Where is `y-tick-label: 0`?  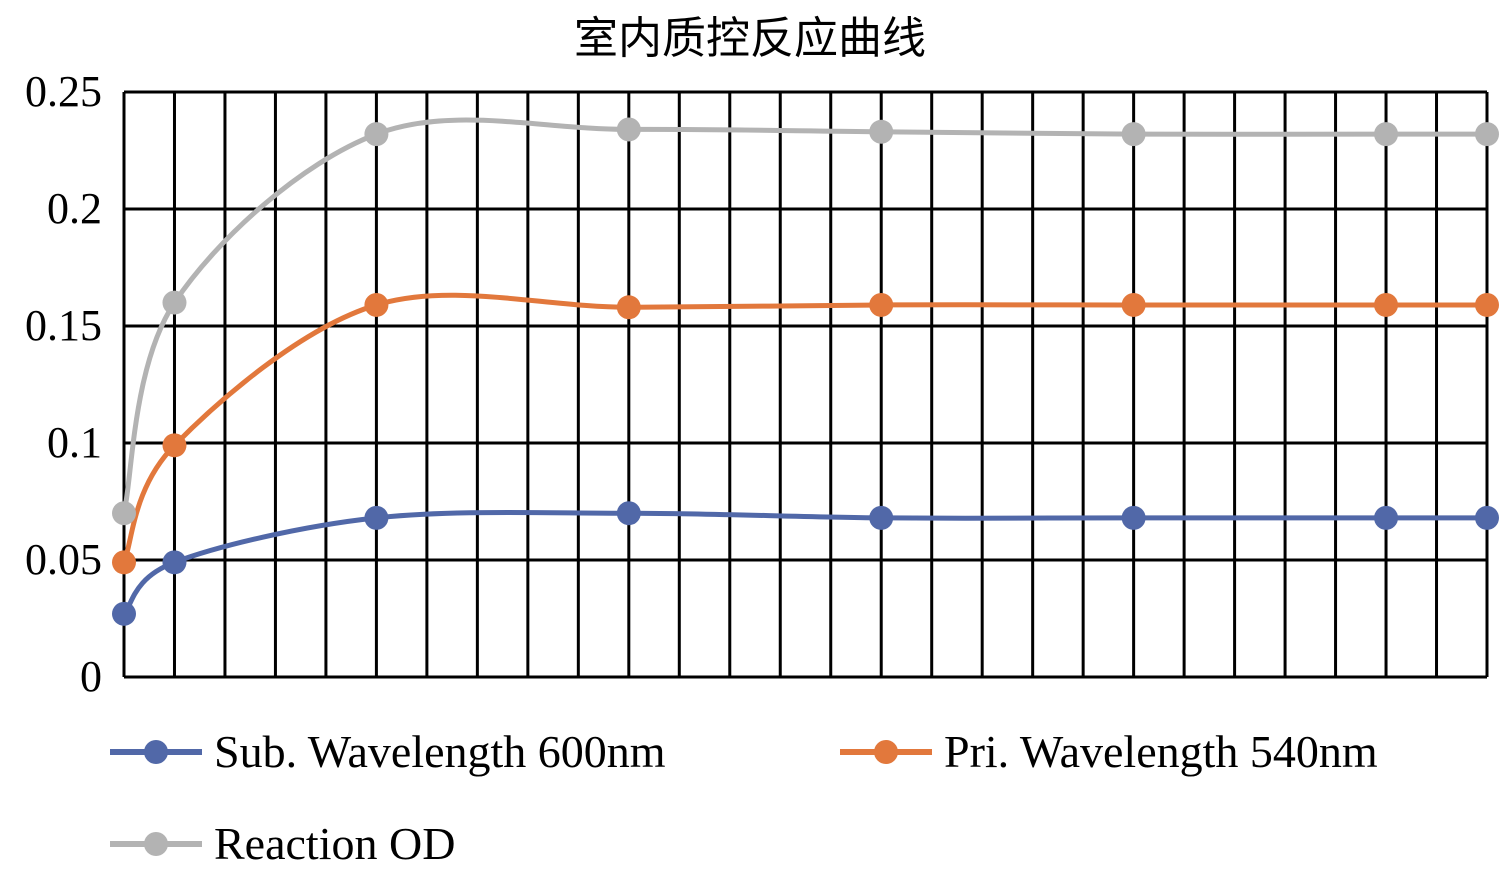
y-tick-label: 0 is located at coordinates (91, 676).